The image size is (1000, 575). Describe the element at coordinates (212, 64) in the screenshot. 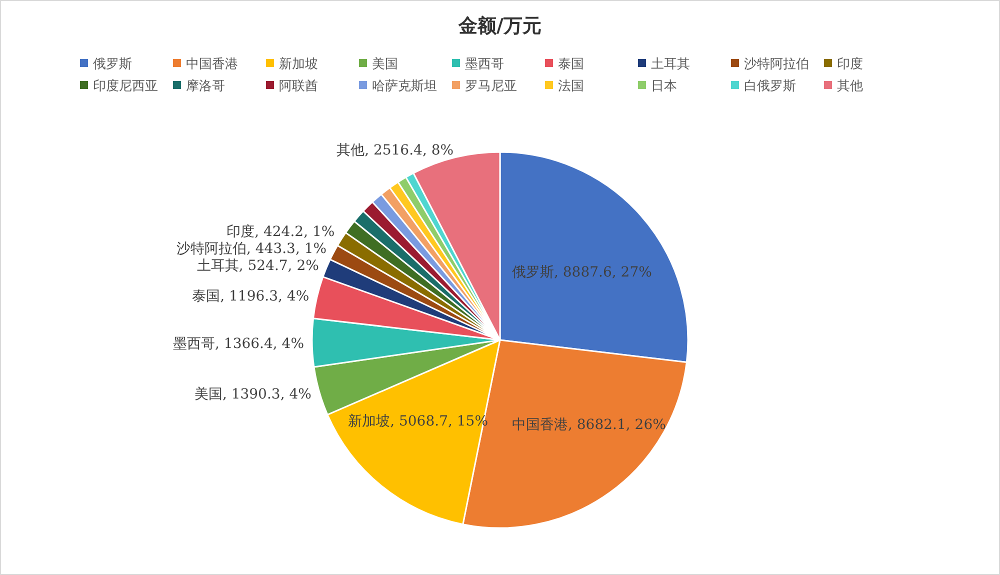

I see `legend-label: 中国香港` at that location.